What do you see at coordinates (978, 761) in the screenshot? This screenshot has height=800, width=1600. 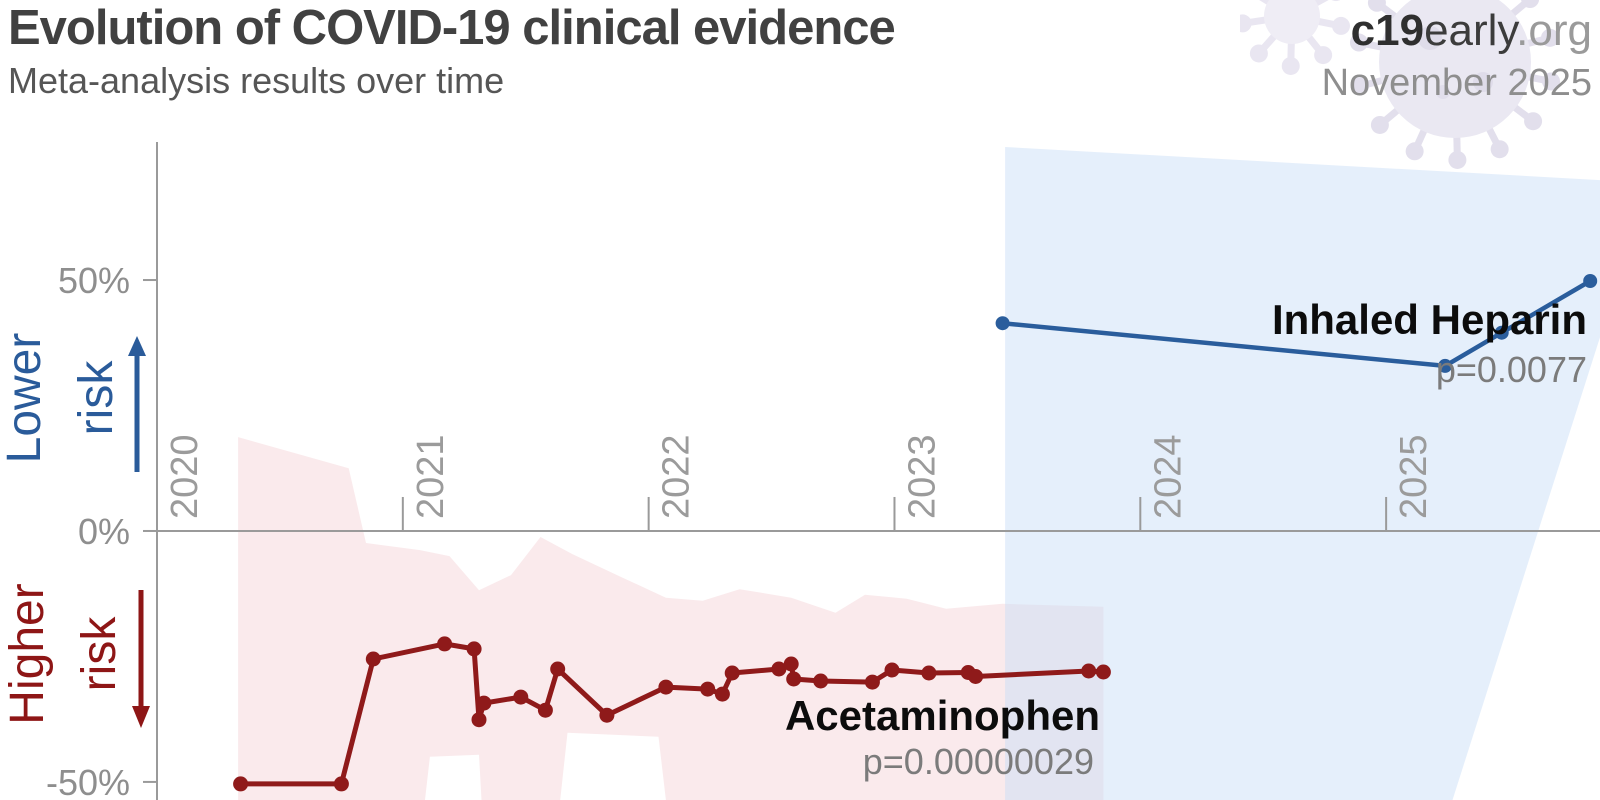 I see `p-value-acetaminophen: p=0.00000029` at bounding box center [978, 761].